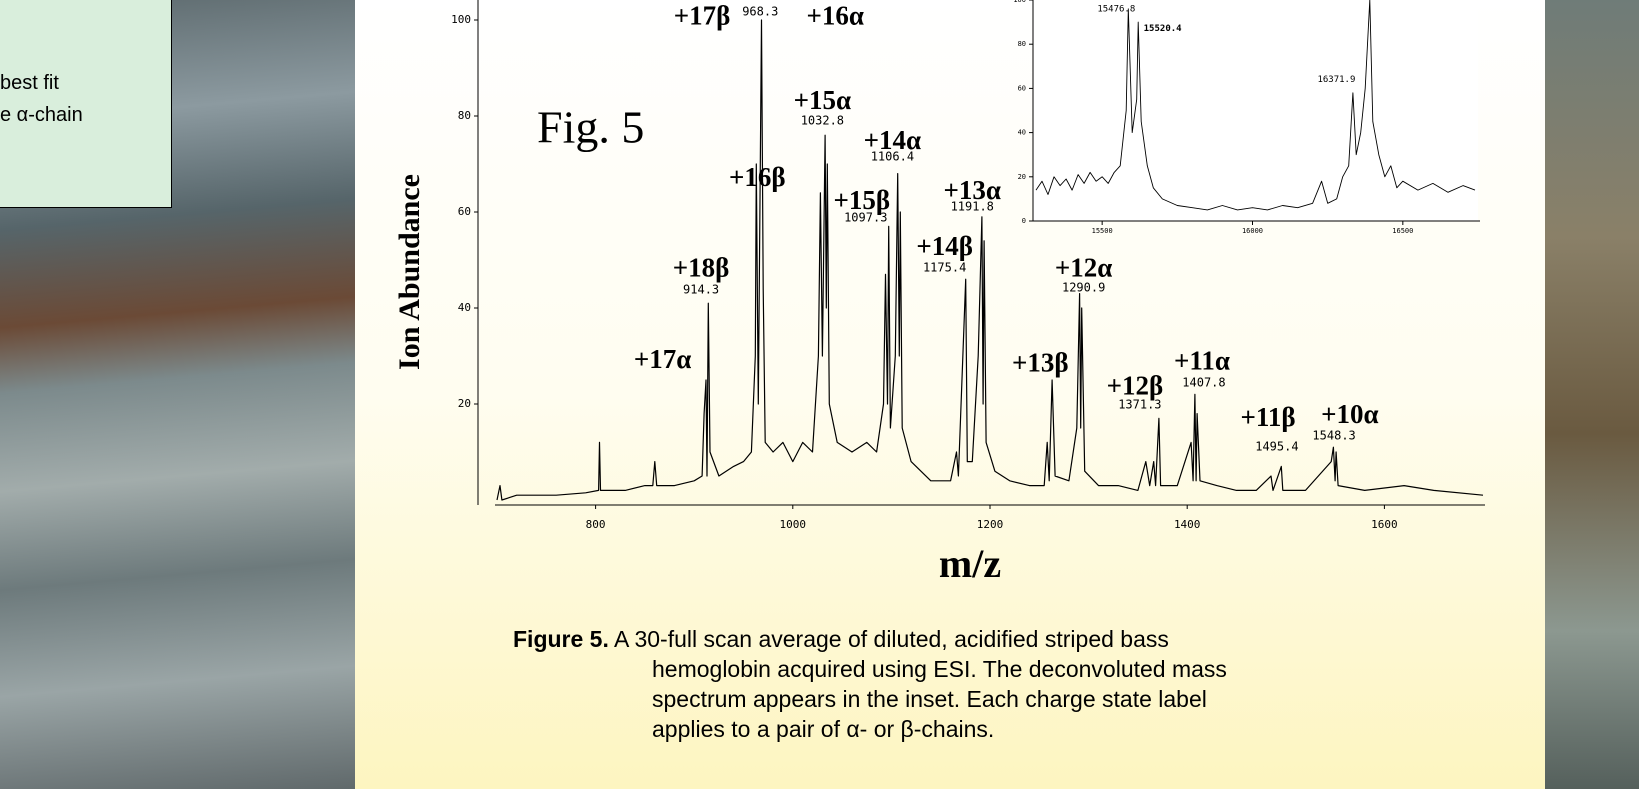 The image size is (1639, 789). What do you see at coordinates (590, 127) in the screenshot?
I see `figure-label: Fig. 5` at bounding box center [590, 127].